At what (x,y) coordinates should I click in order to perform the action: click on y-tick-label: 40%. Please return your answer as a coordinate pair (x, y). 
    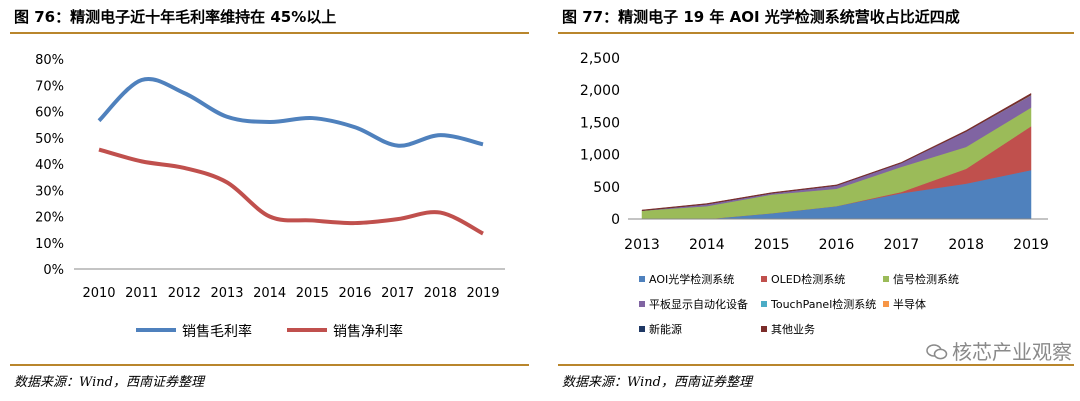
    Looking at the image, I should click on (49, 165).